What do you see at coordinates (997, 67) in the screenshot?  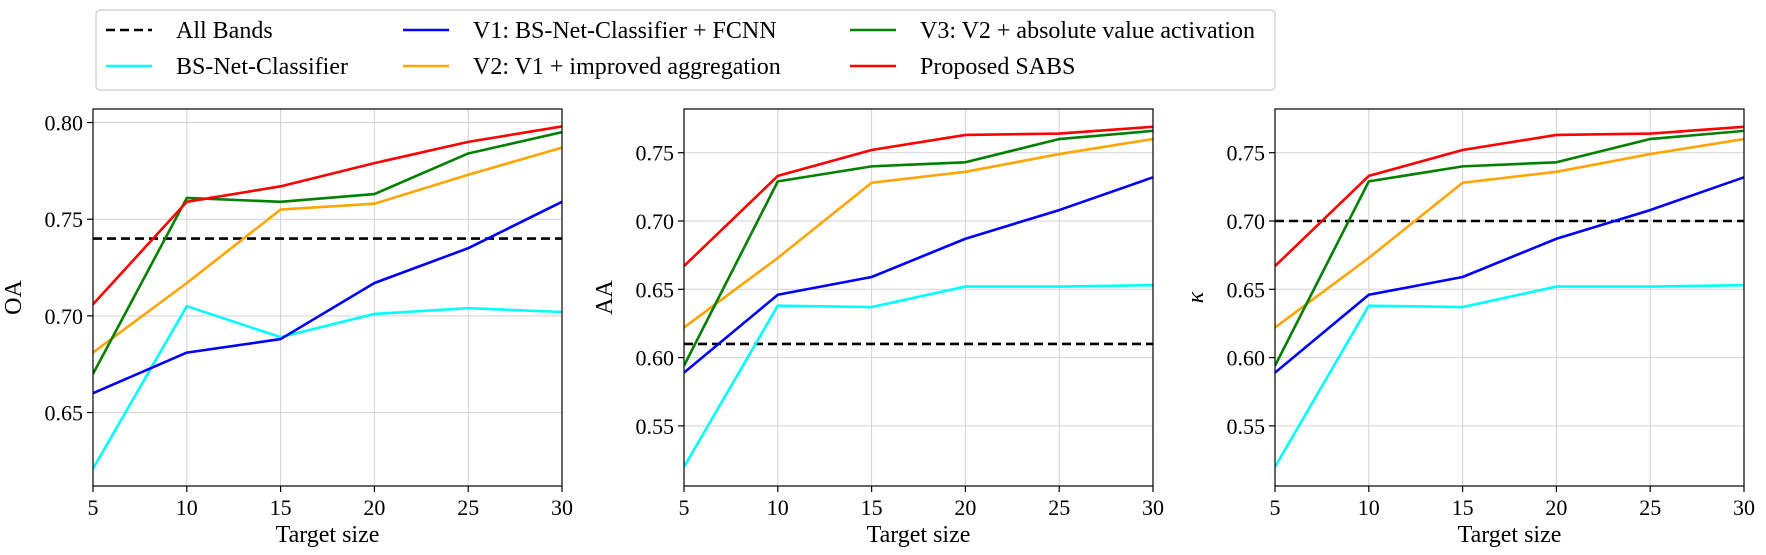 I see `legend-label-sabs: Proposed SABS` at bounding box center [997, 67].